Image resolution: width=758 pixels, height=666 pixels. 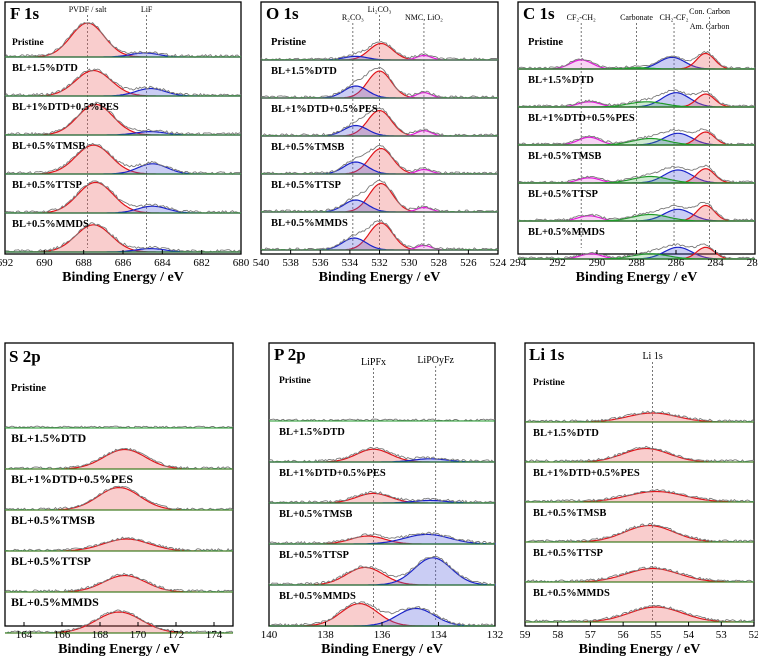 I want to click on x-tick-label: 684, so click(x=162, y=263).